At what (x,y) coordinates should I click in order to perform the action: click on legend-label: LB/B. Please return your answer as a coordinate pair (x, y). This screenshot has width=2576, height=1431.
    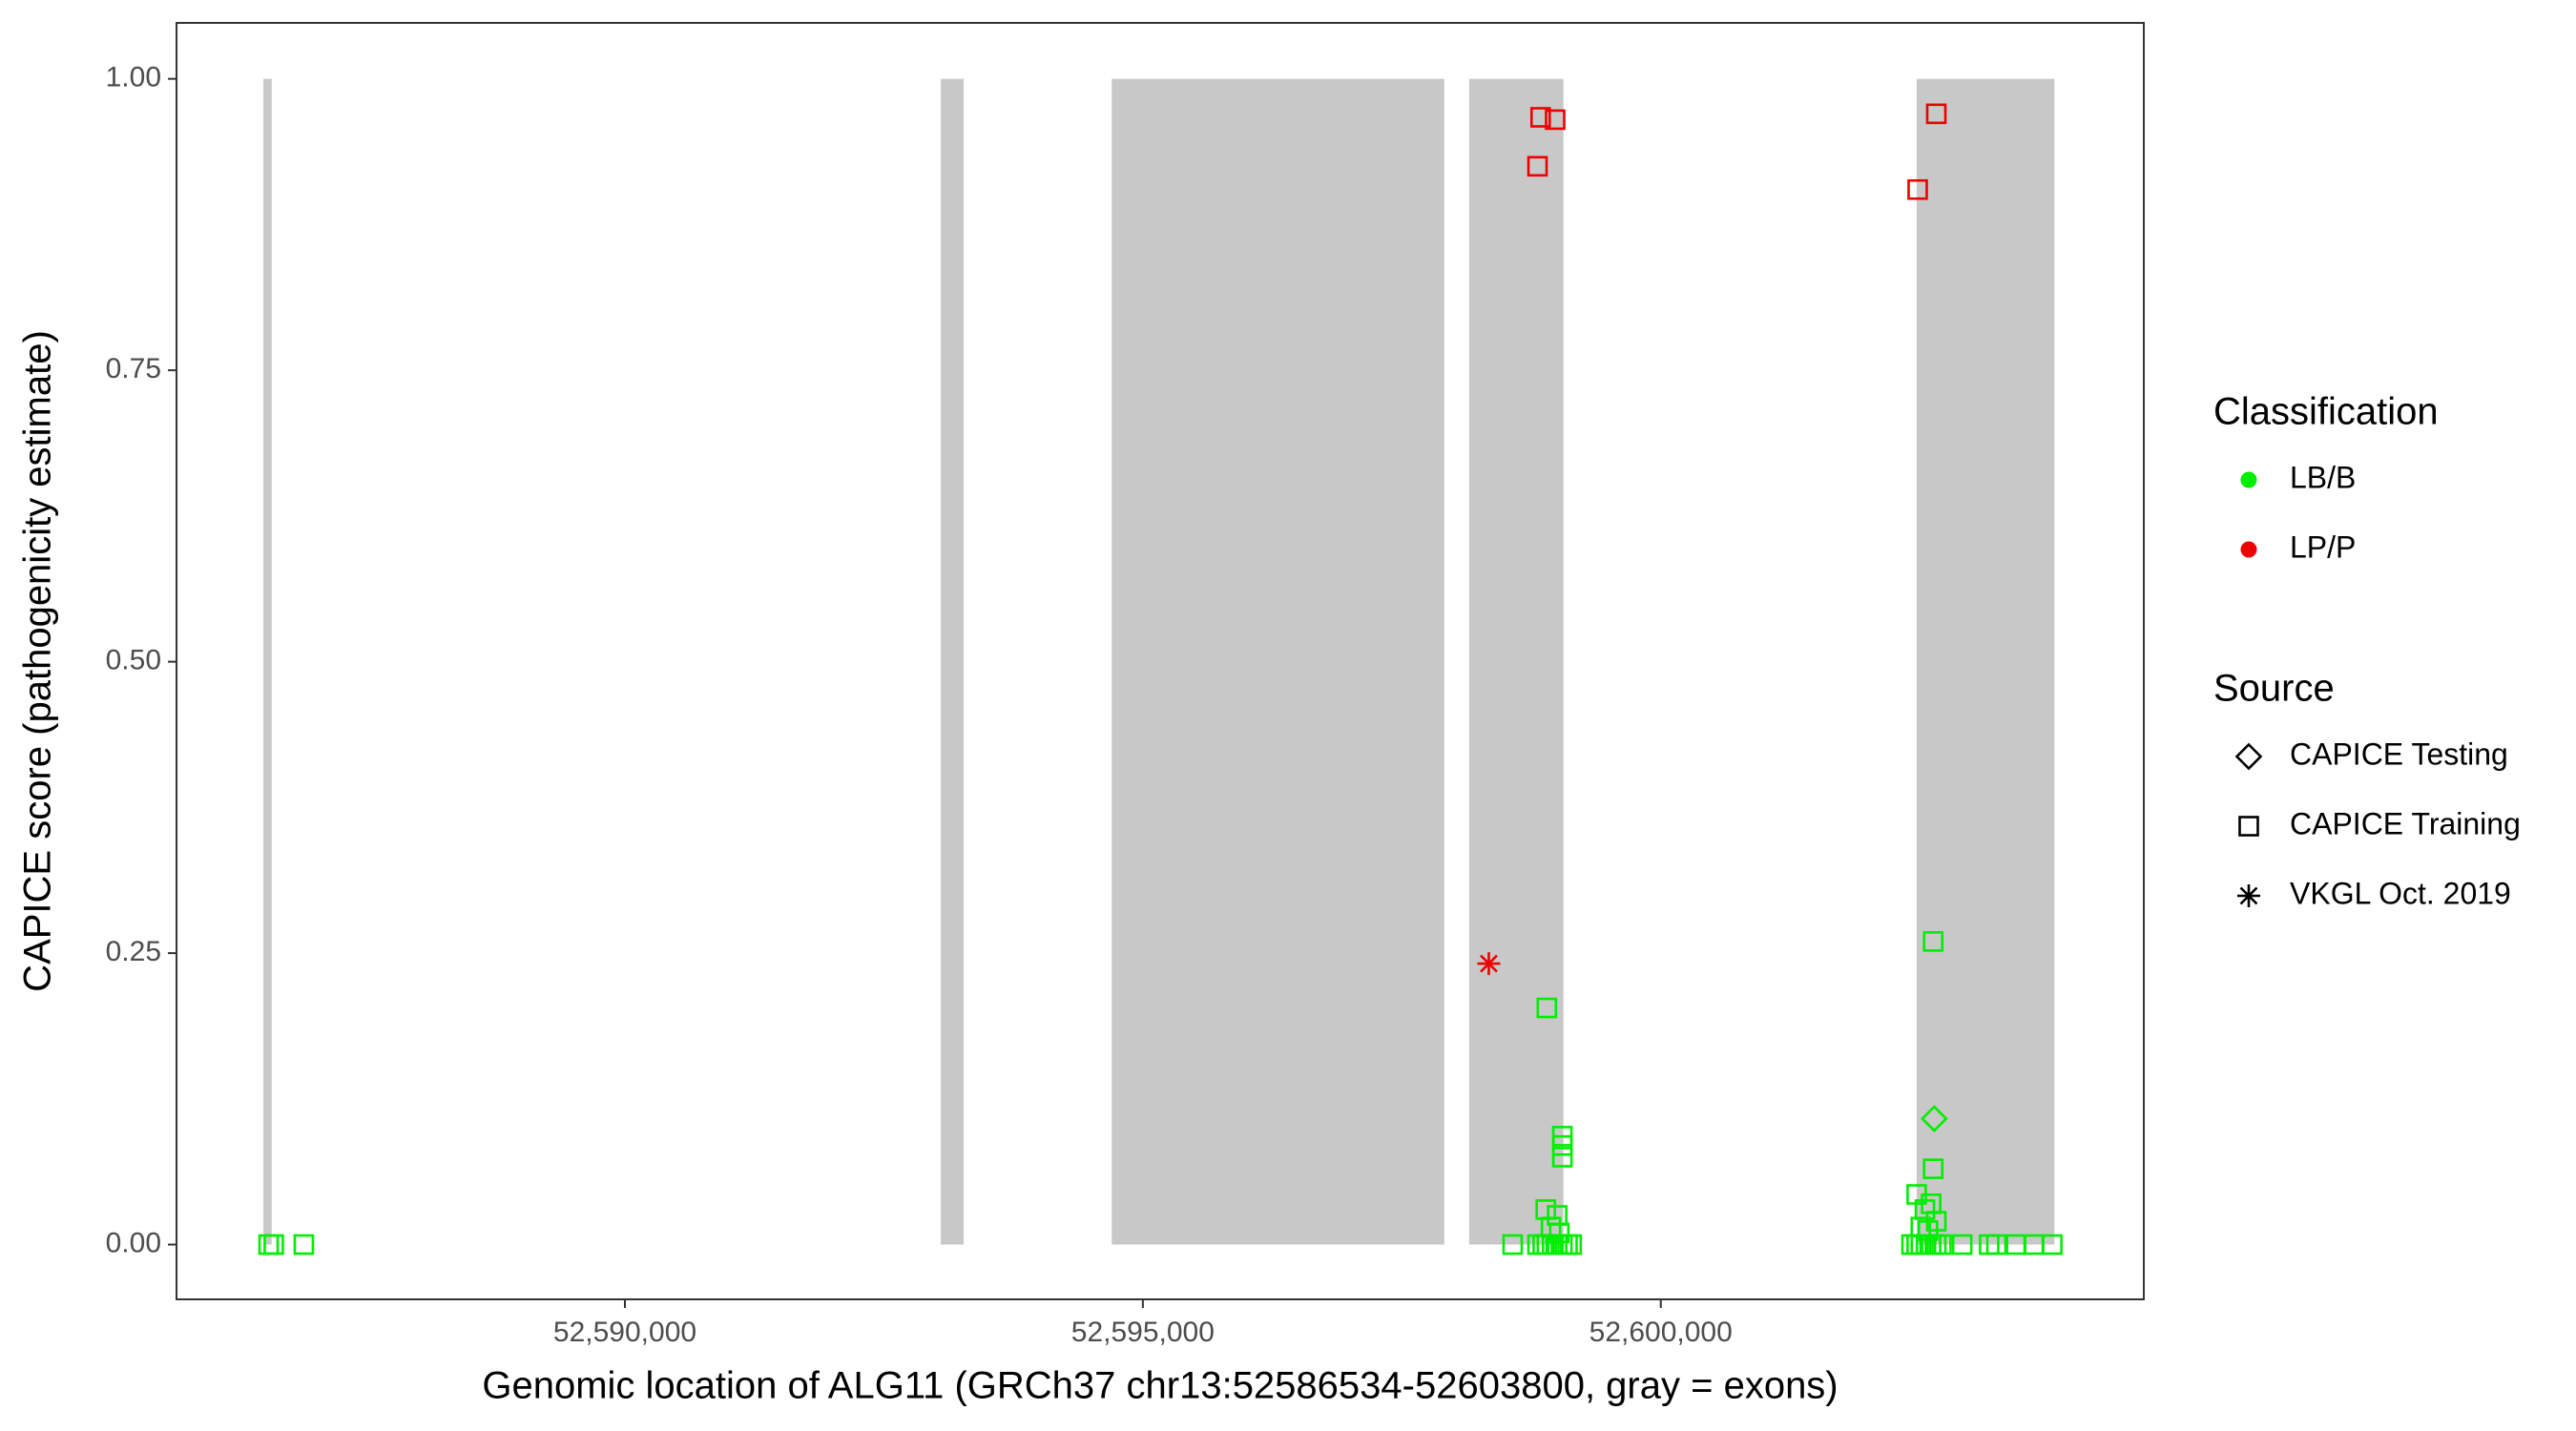
    Looking at the image, I should click on (2323, 477).